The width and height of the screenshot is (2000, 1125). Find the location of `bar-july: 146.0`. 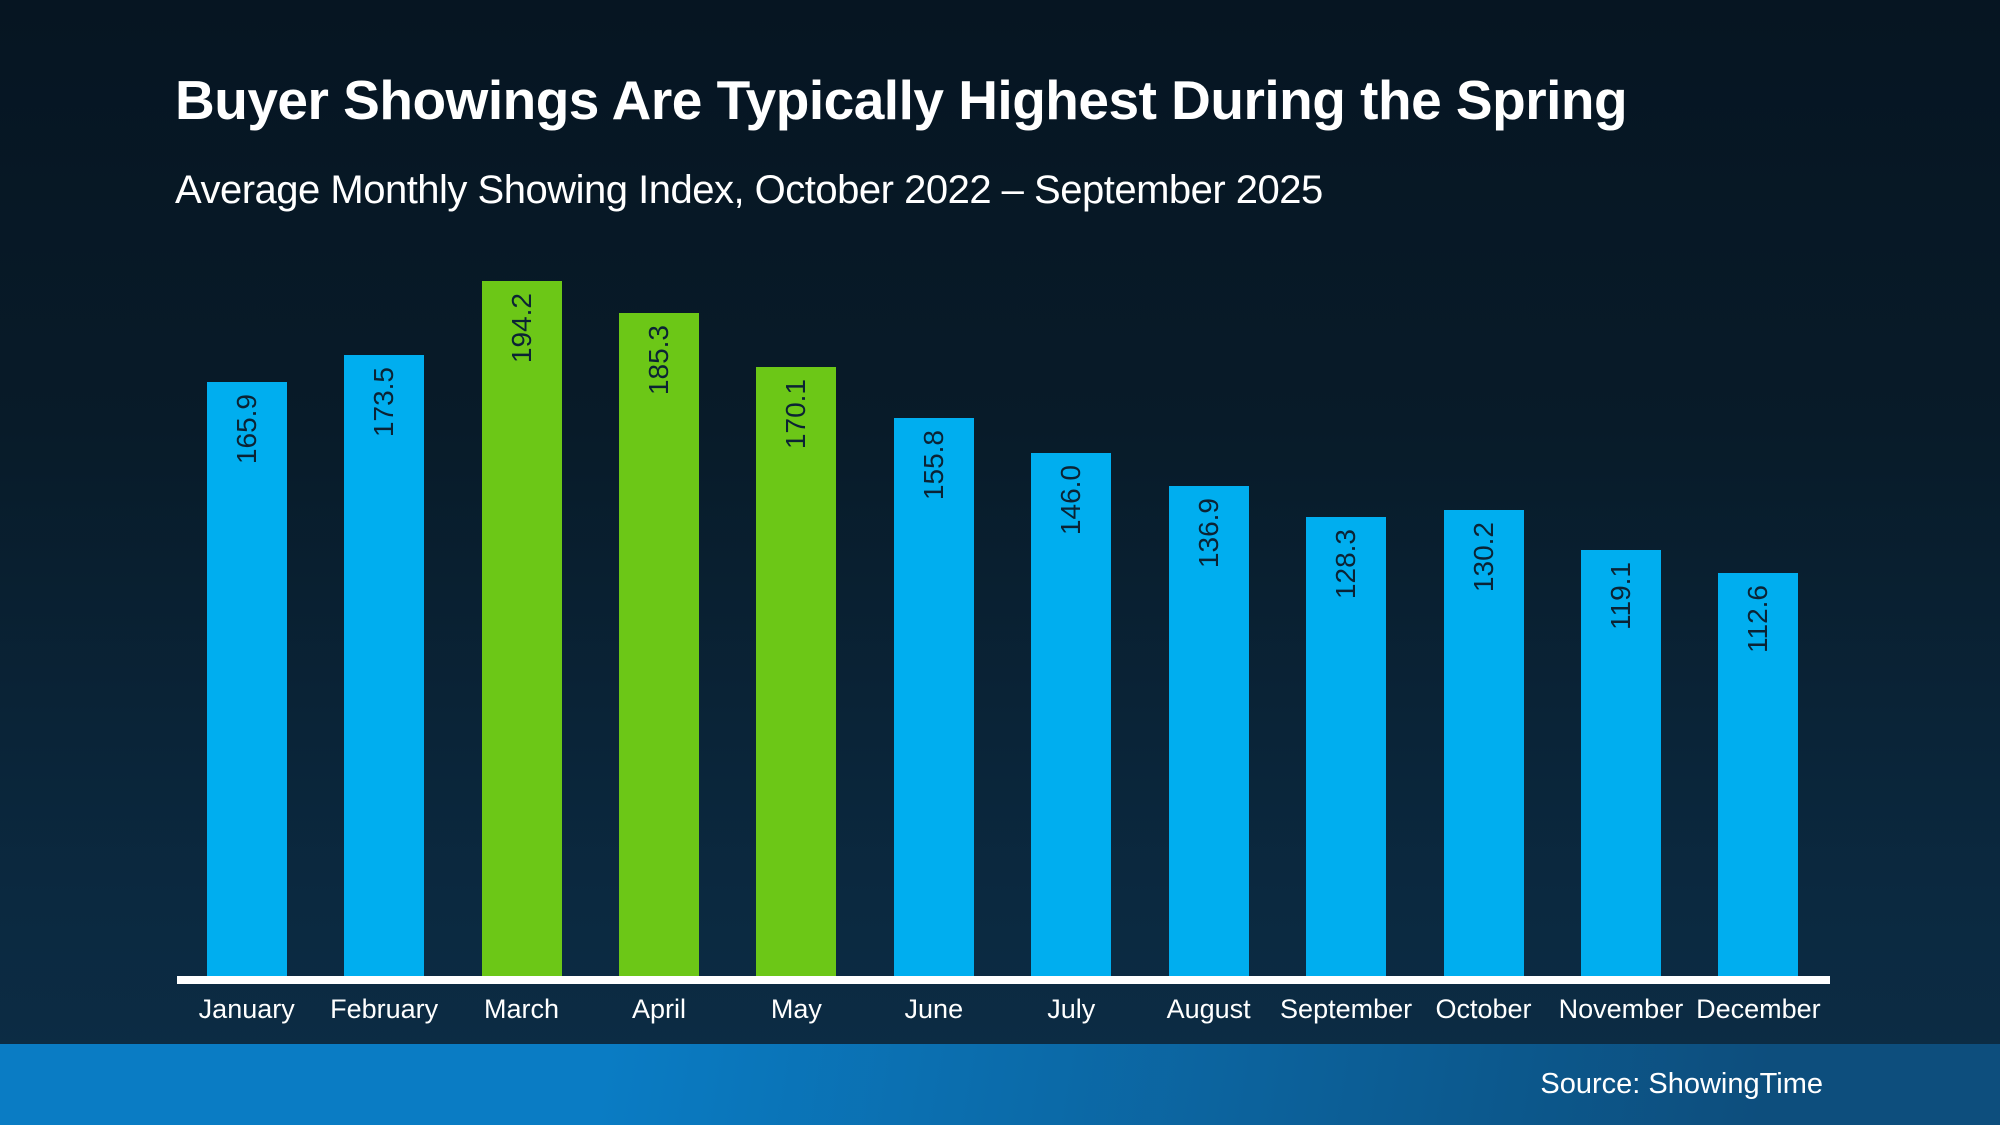

bar-july: 146.0 is located at coordinates (1071, 714).